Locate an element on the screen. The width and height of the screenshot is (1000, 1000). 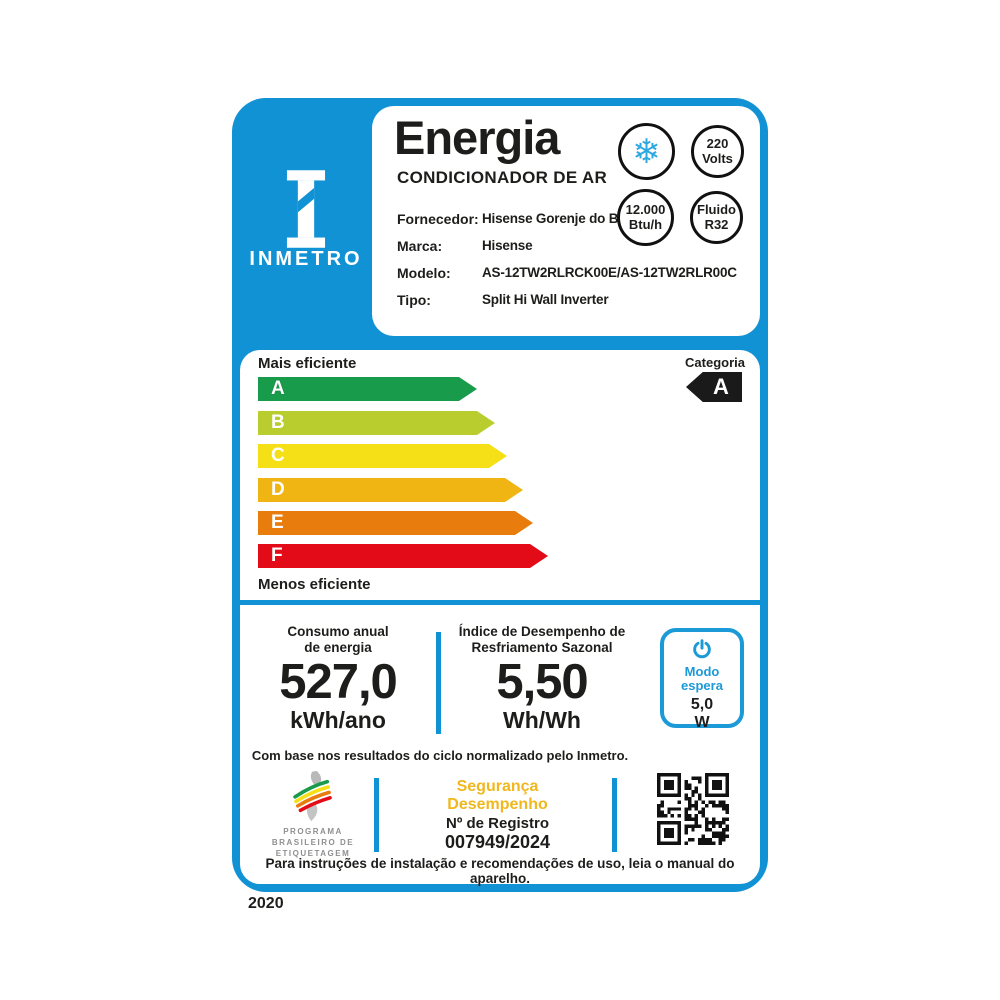
category-arrow: A is located at coordinates (714, 387).